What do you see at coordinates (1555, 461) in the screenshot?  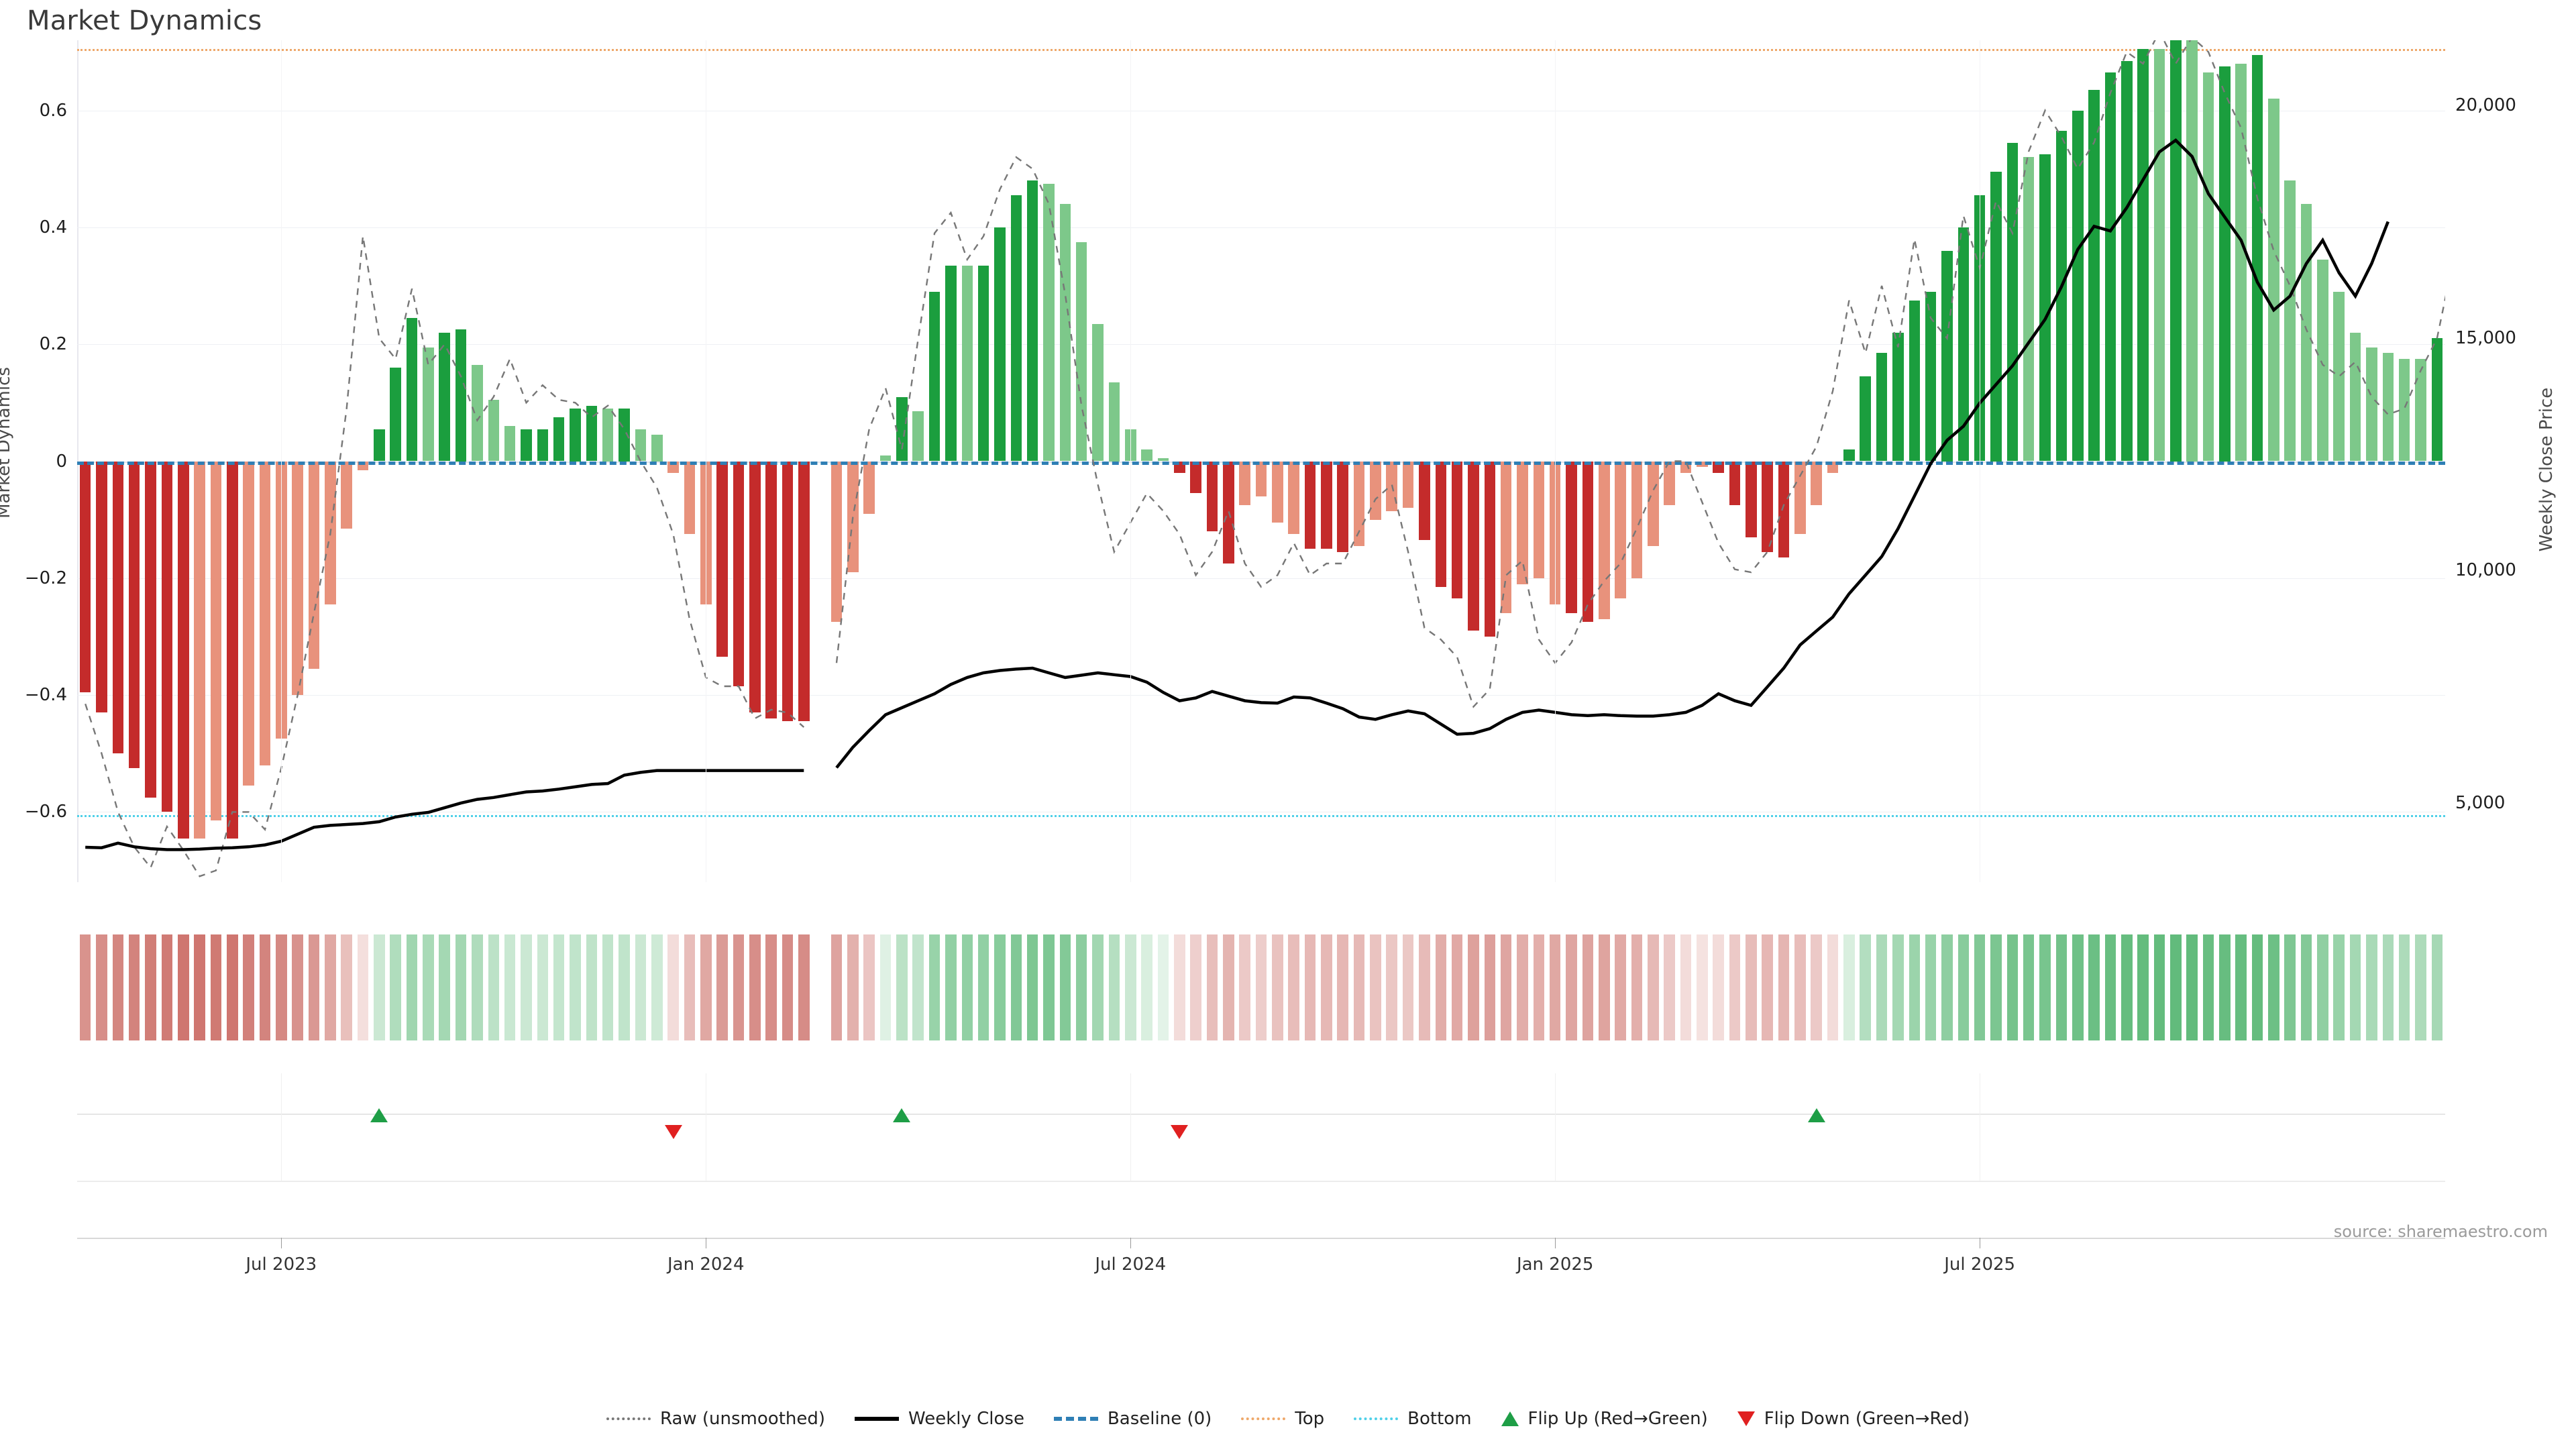 I see `x-gridline` at bounding box center [1555, 461].